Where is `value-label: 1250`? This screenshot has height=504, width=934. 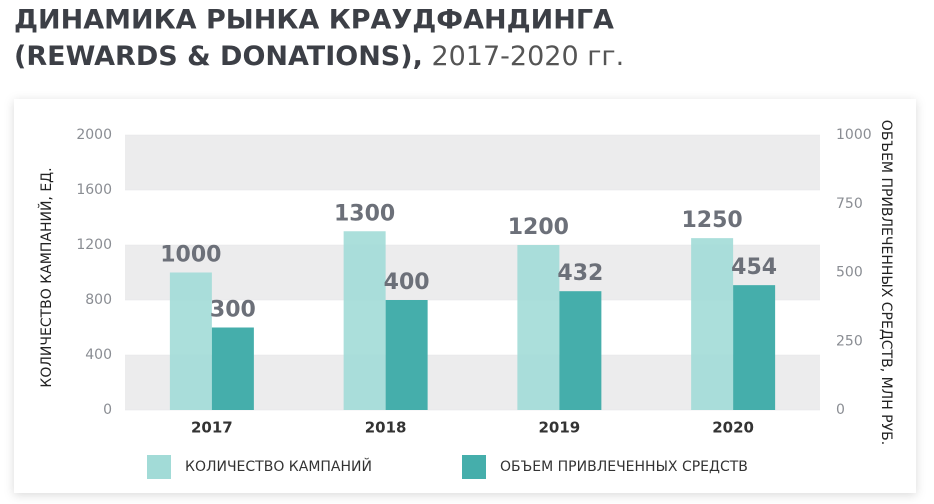 value-label: 1250 is located at coordinates (712, 220).